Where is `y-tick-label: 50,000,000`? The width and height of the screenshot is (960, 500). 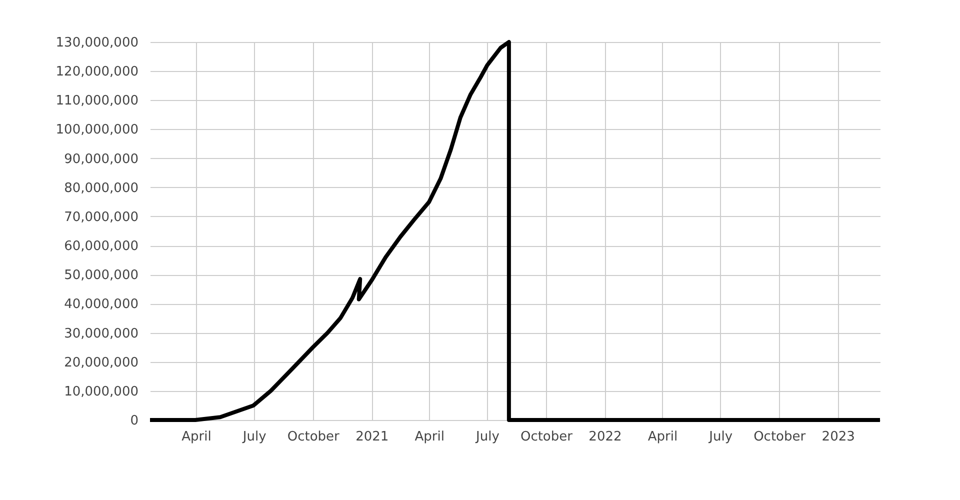 y-tick-label: 50,000,000 is located at coordinates (101, 276).